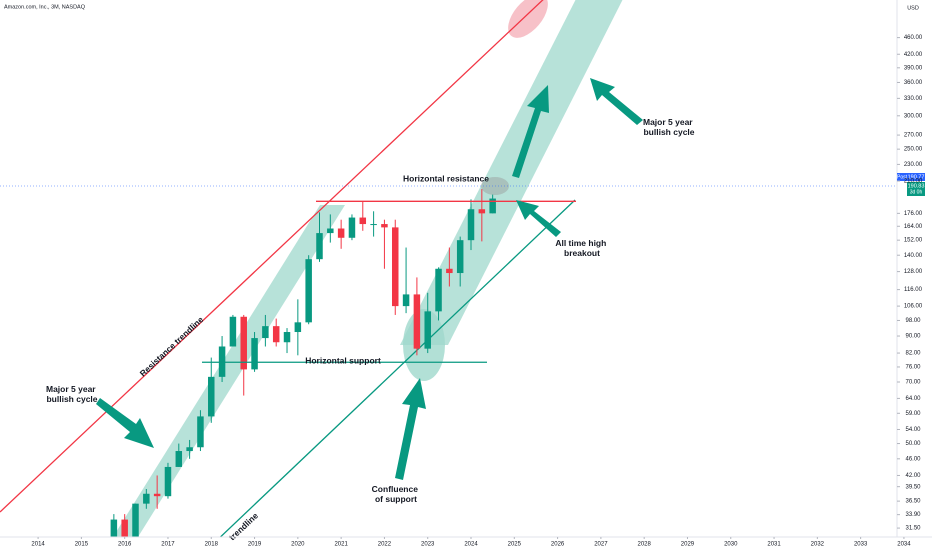 The height and width of the screenshot is (550, 932). I want to click on post-tag: Post, so click(902, 177).